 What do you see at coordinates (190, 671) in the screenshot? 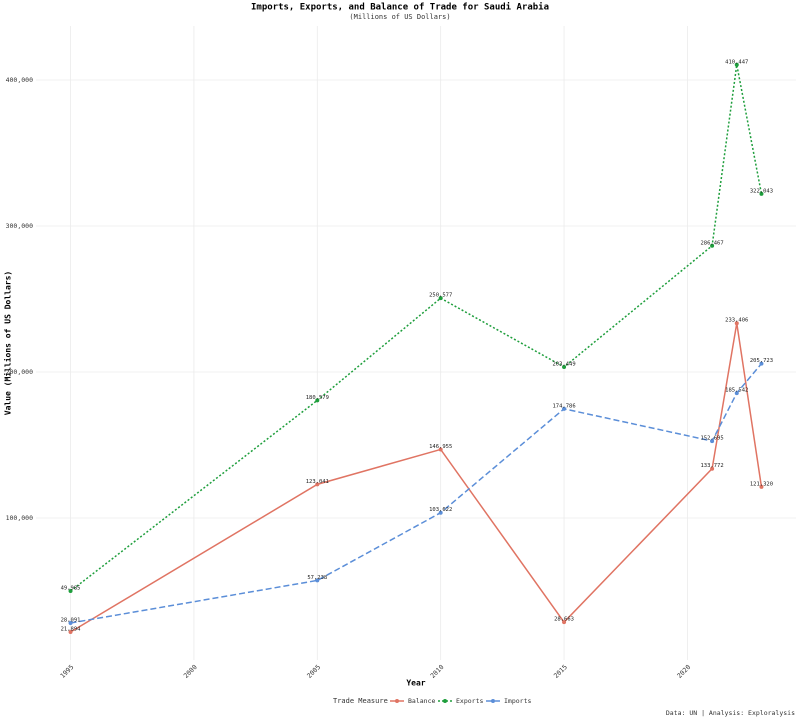
I see `x-tick-label: 2000` at bounding box center [190, 671].